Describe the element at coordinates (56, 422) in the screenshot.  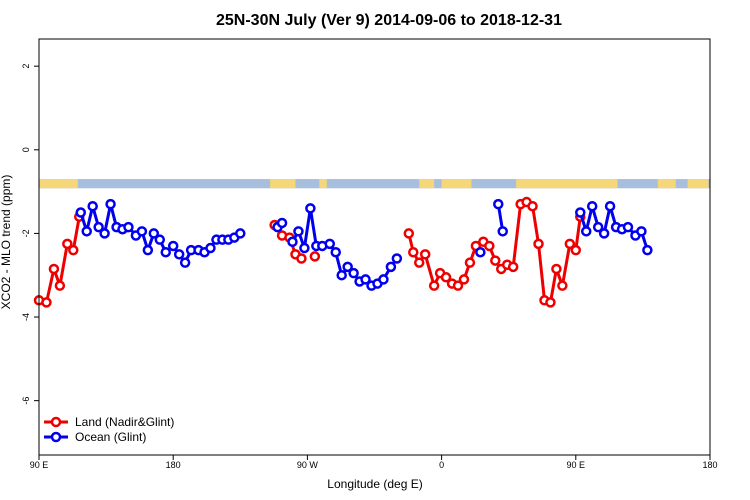
I see `legend-land-marker` at that location.